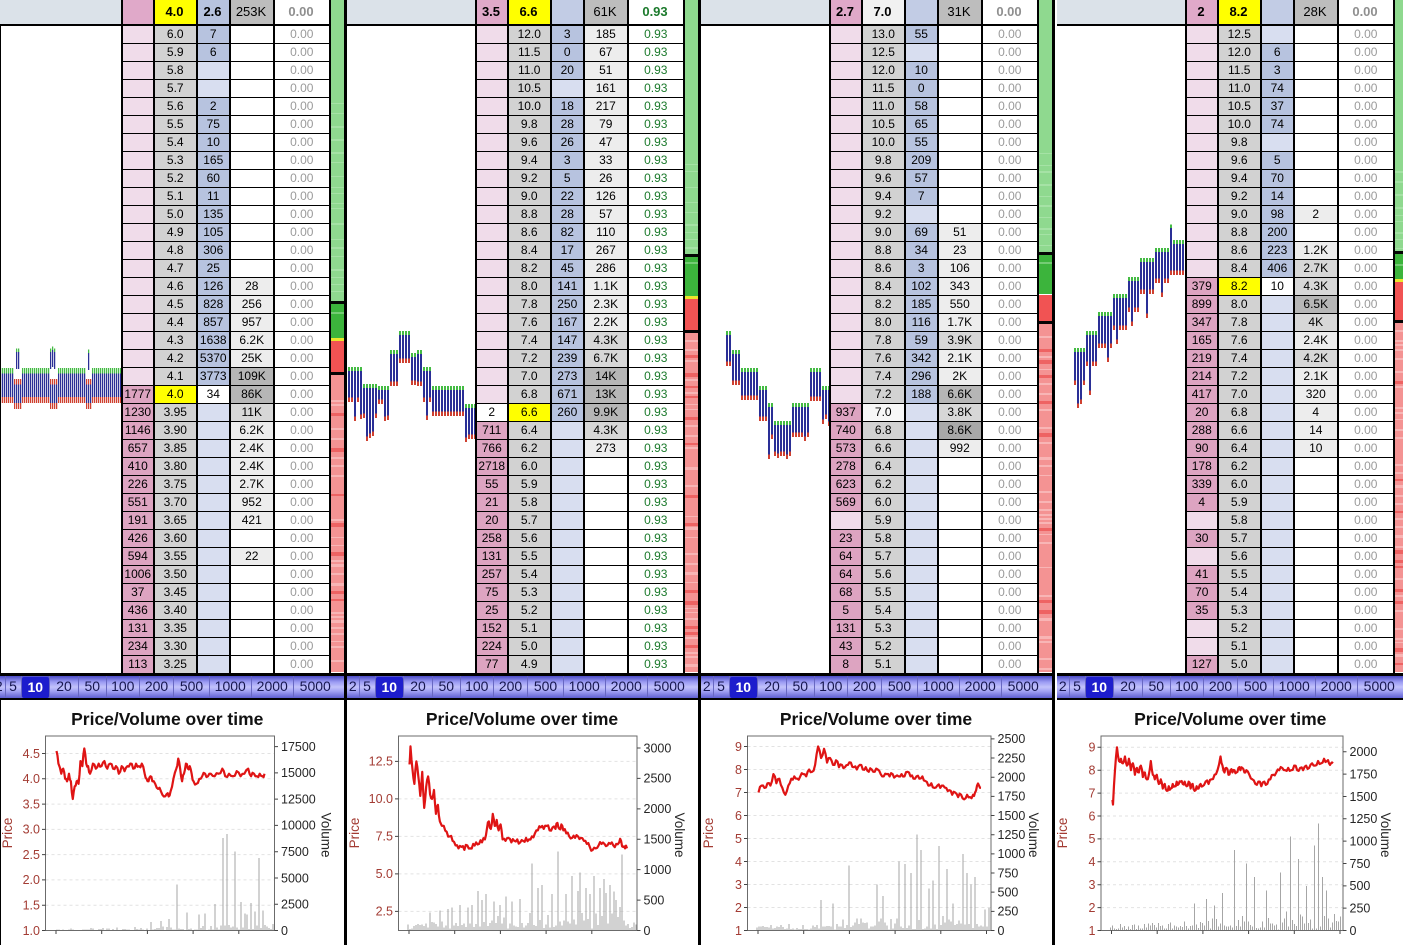 Image resolution: width=1403 pixels, height=950 pixels. Describe the element at coordinates (31, 906) in the screenshot. I see `svg-text: 1.5` at that location.